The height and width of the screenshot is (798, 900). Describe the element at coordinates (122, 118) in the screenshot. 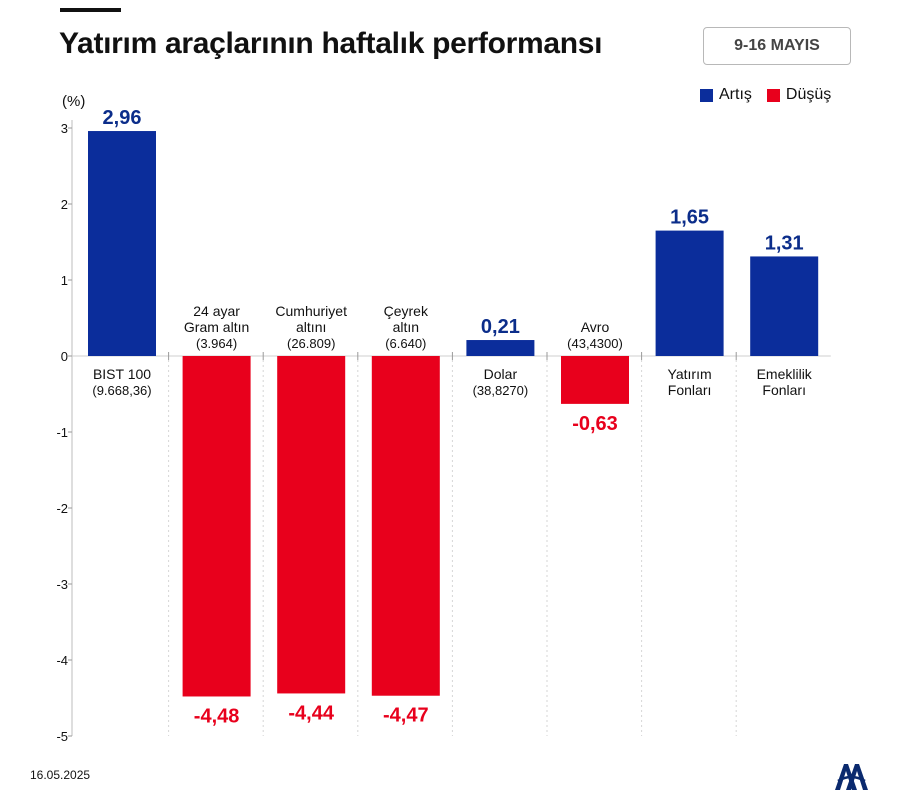

I see `bar-value-label: 2,96` at that location.